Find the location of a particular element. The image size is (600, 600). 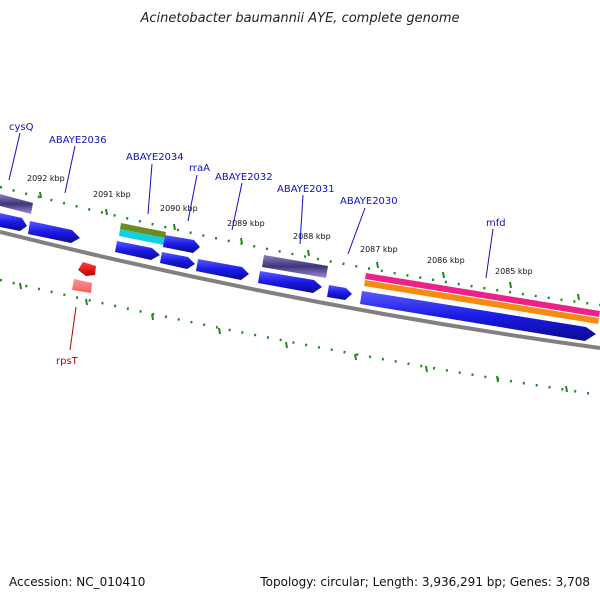

feature-magenta-mfd is located at coordinates (482, 295).